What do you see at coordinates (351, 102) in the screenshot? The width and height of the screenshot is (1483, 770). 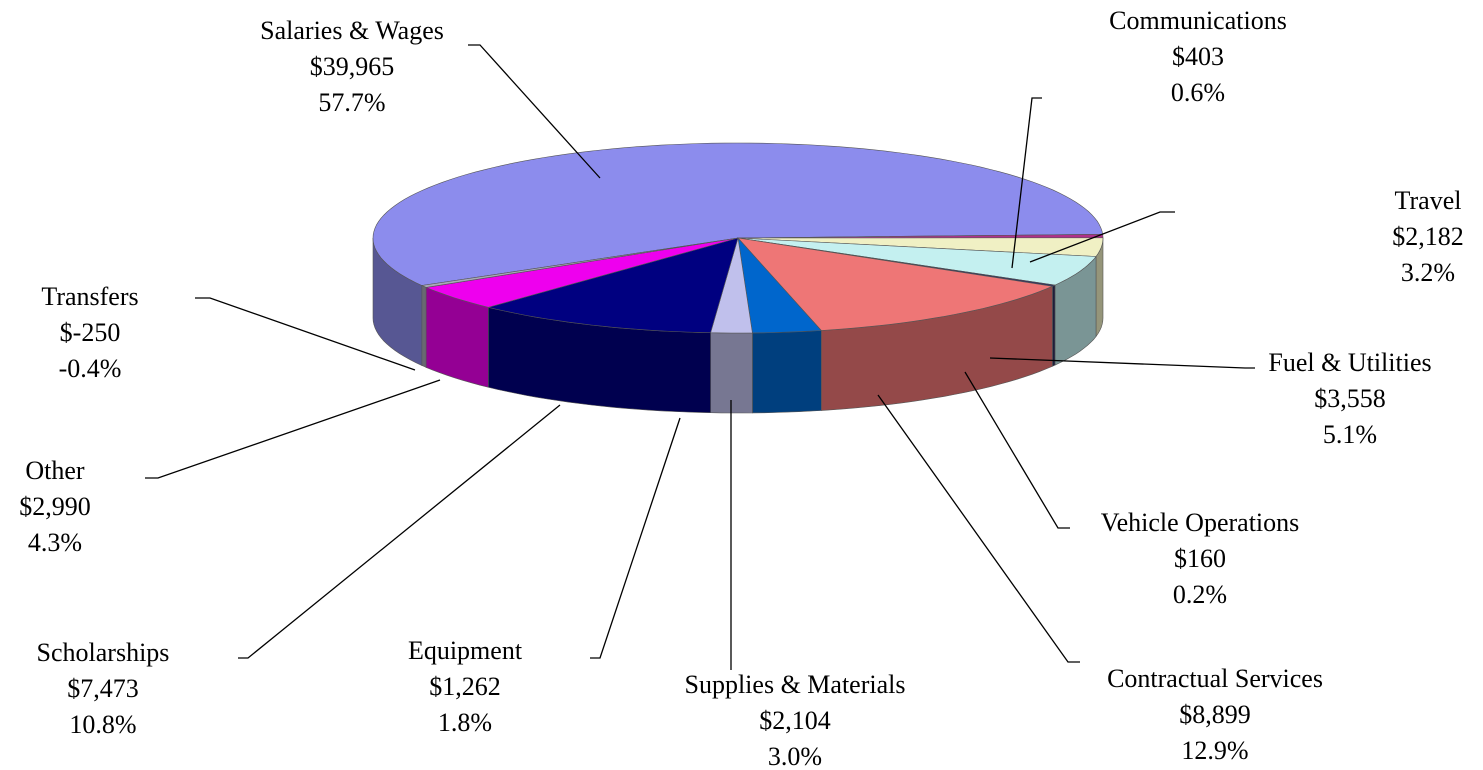 I see `percentage-label: 57.7%` at bounding box center [351, 102].